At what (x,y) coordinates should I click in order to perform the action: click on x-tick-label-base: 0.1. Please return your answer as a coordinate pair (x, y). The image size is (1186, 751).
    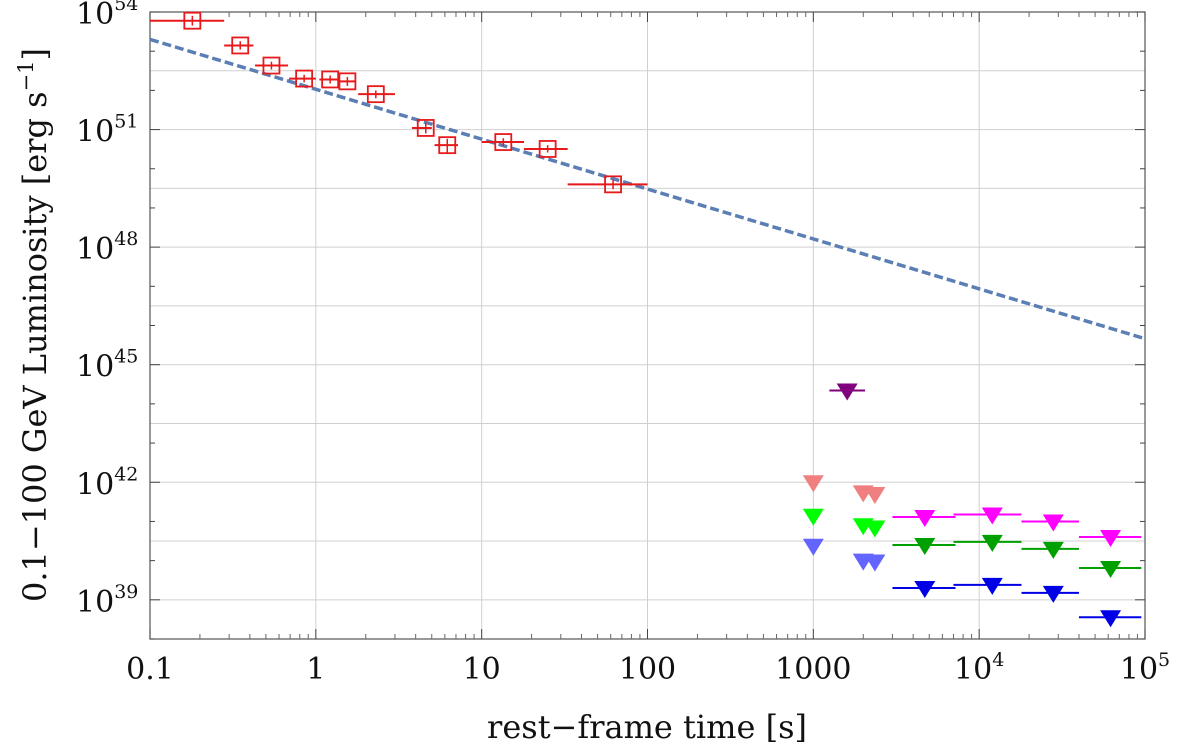
    Looking at the image, I should click on (150, 669).